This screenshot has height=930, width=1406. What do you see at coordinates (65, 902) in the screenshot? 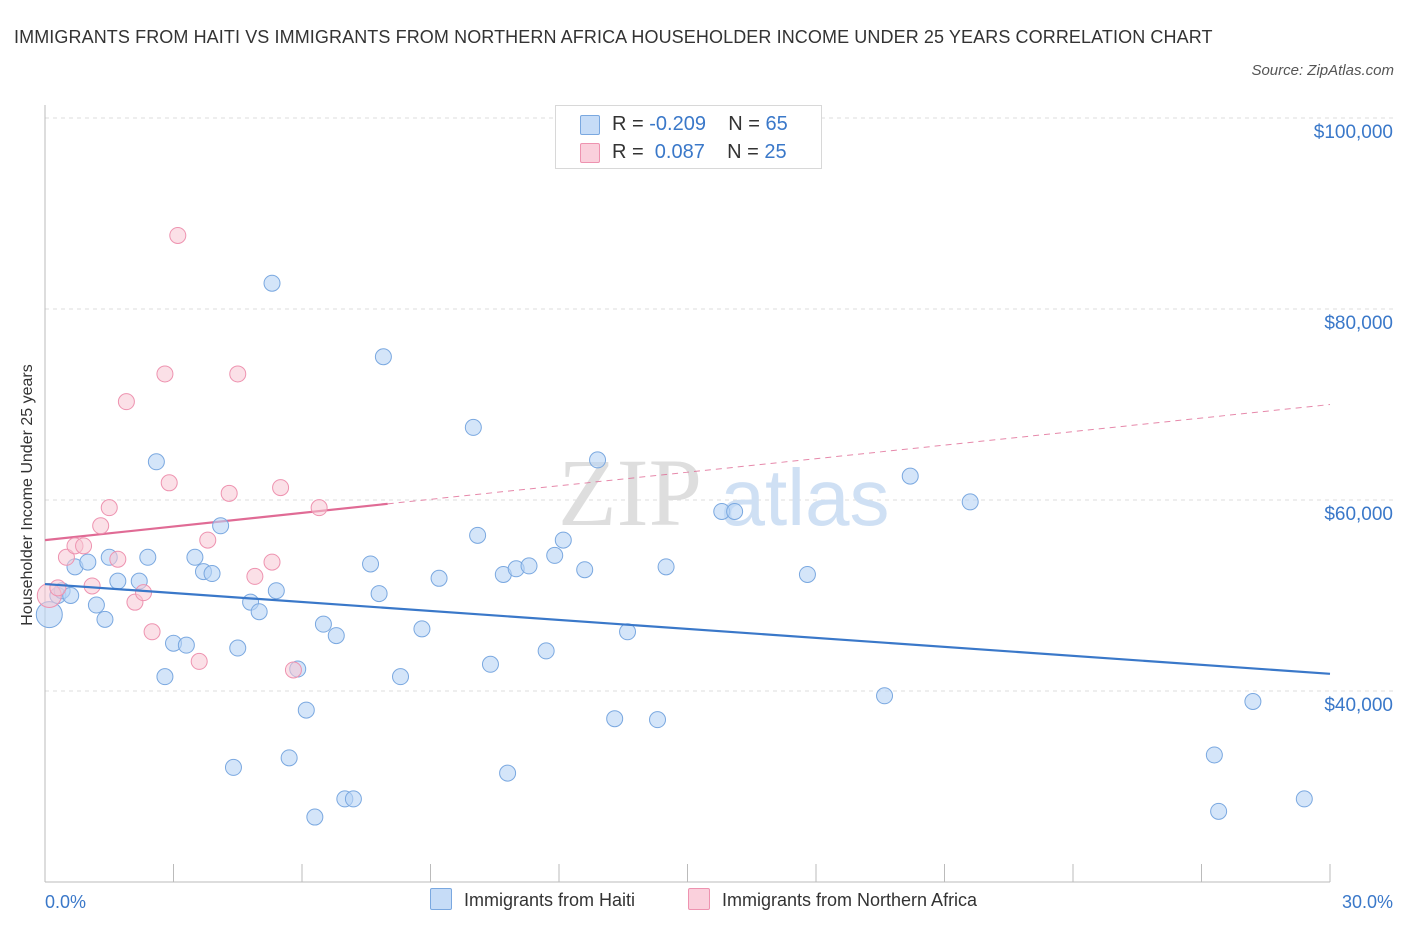
I see `x-tick-label-min: 0.0%` at bounding box center [65, 902].